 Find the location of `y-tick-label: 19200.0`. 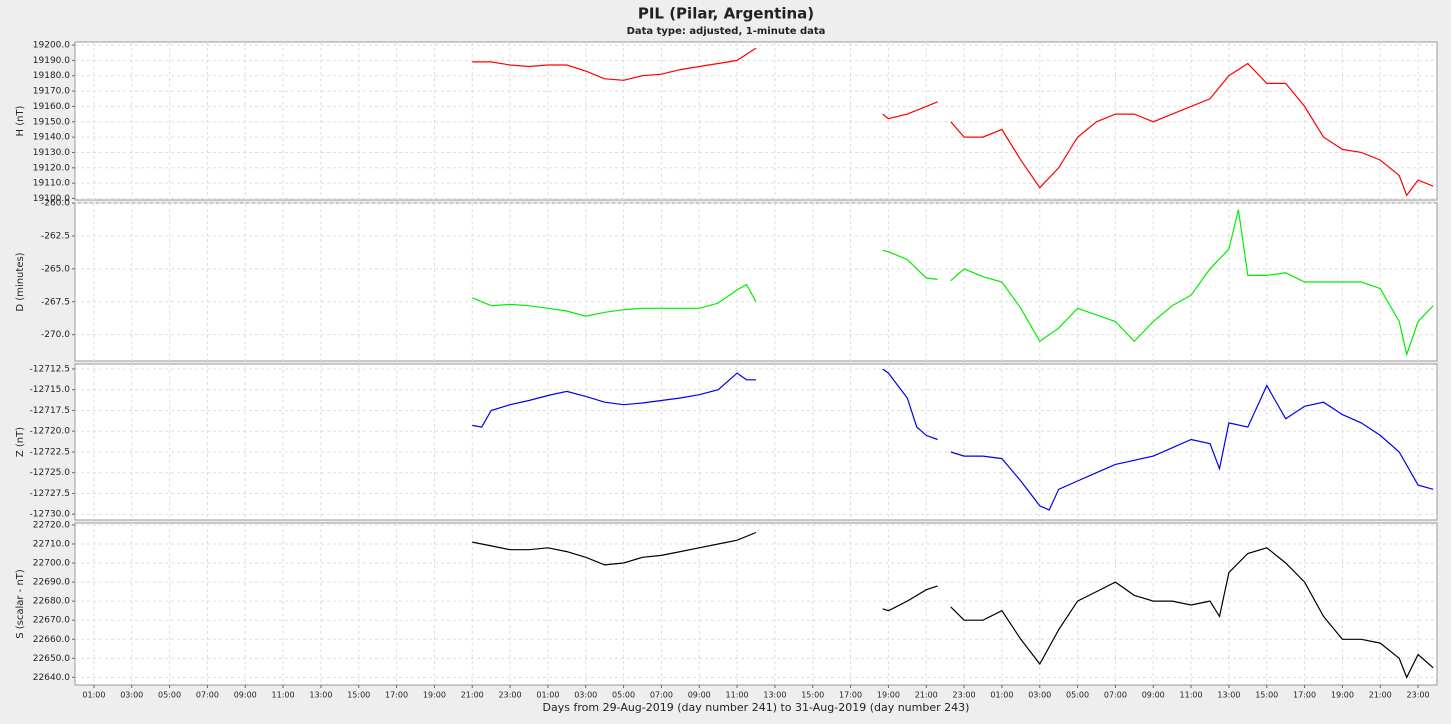

y-tick-label: 19200.0 is located at coordinates (51, 46).